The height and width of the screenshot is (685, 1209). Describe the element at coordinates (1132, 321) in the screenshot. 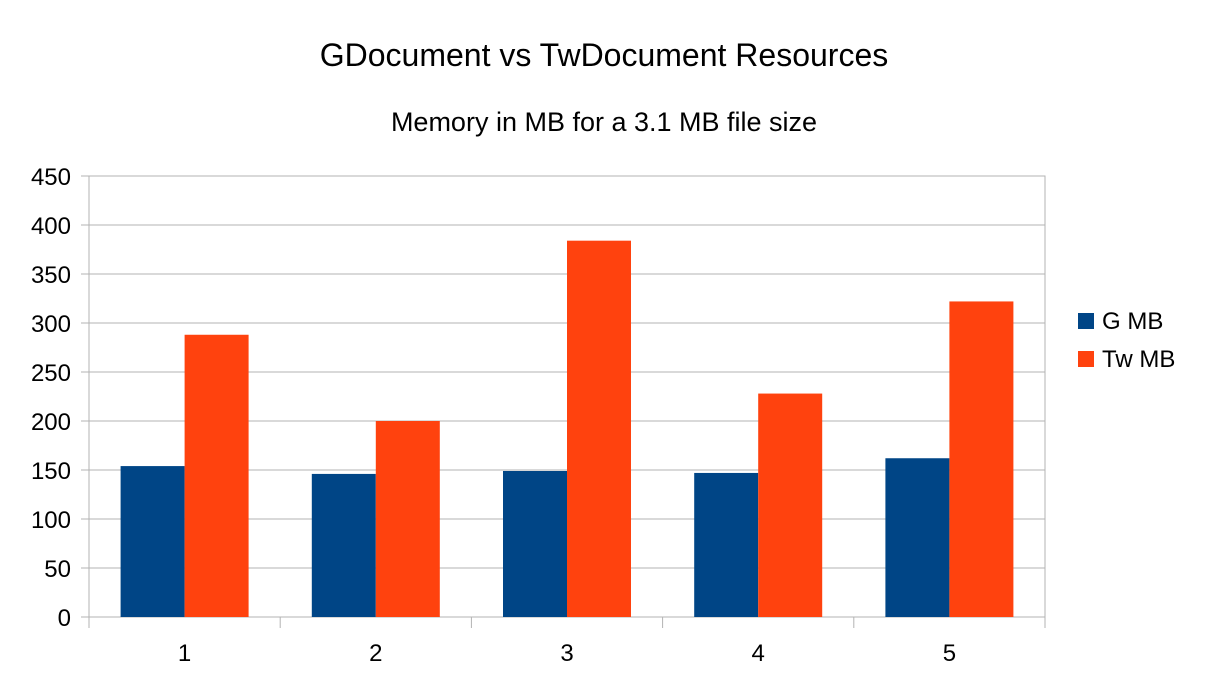

I see `legend-label-g-mb: G MB` at that location.